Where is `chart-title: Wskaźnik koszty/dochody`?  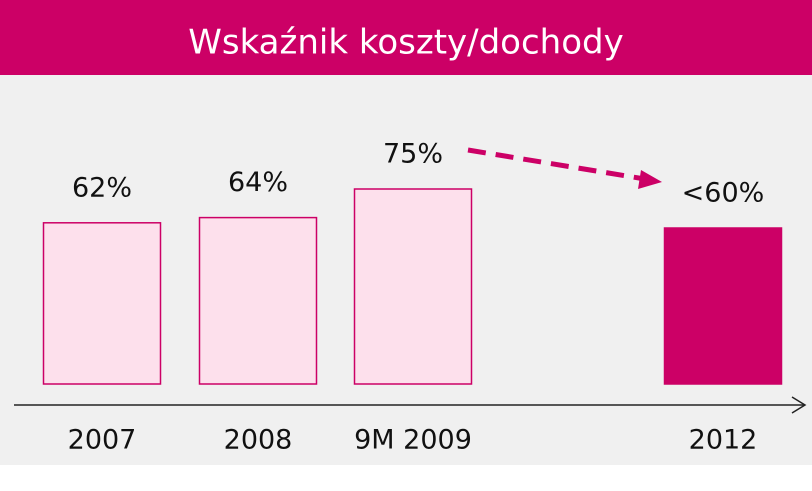
chart-title: Wskaźnik koszty/dochody is located at coordinates (405, 43).